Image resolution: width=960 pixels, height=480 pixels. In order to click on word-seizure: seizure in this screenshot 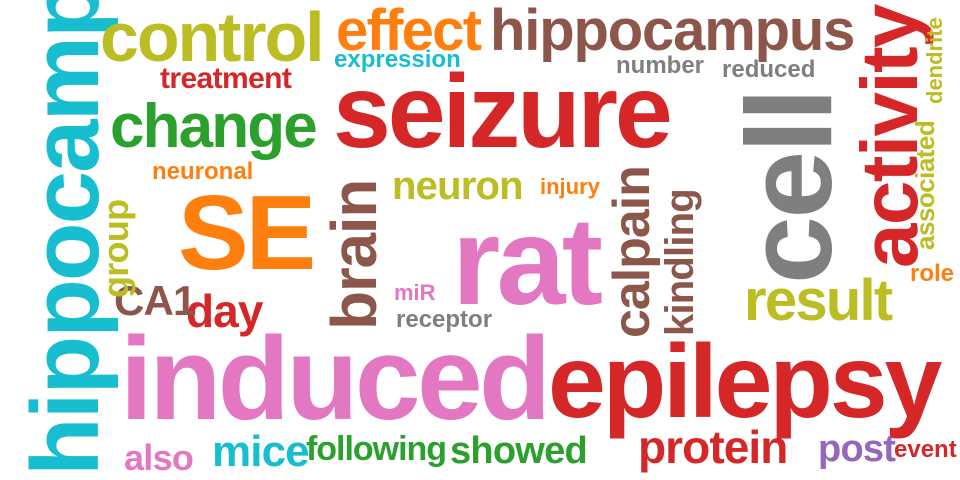, I will do `click(503, 112)`.